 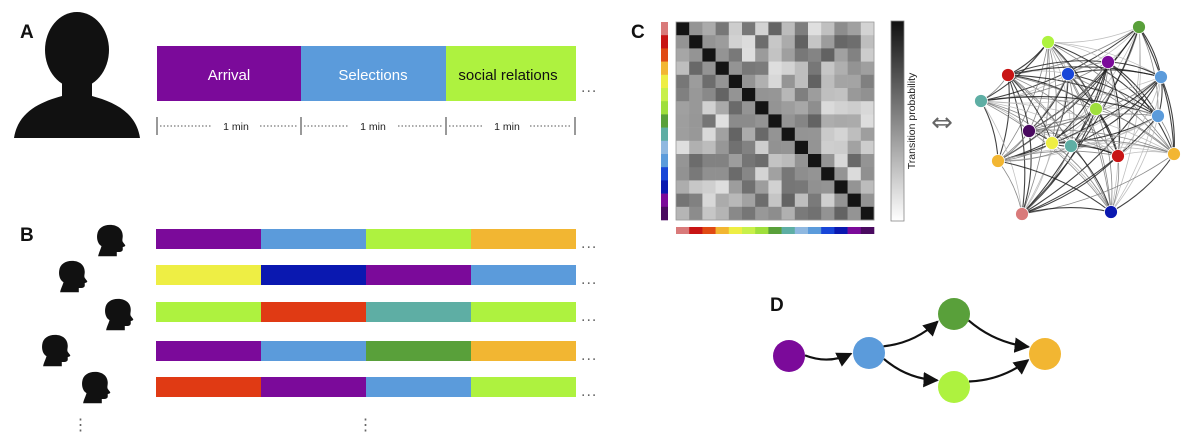 I want to click on panel-label-b: B, so click(x=27, y=235).